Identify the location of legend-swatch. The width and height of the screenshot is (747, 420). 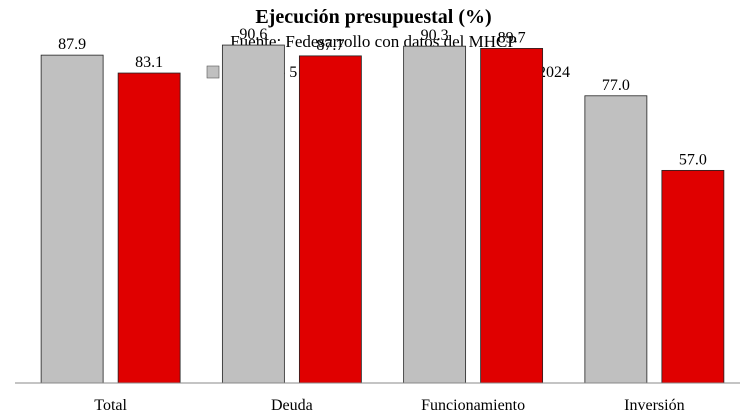
(213, 72).